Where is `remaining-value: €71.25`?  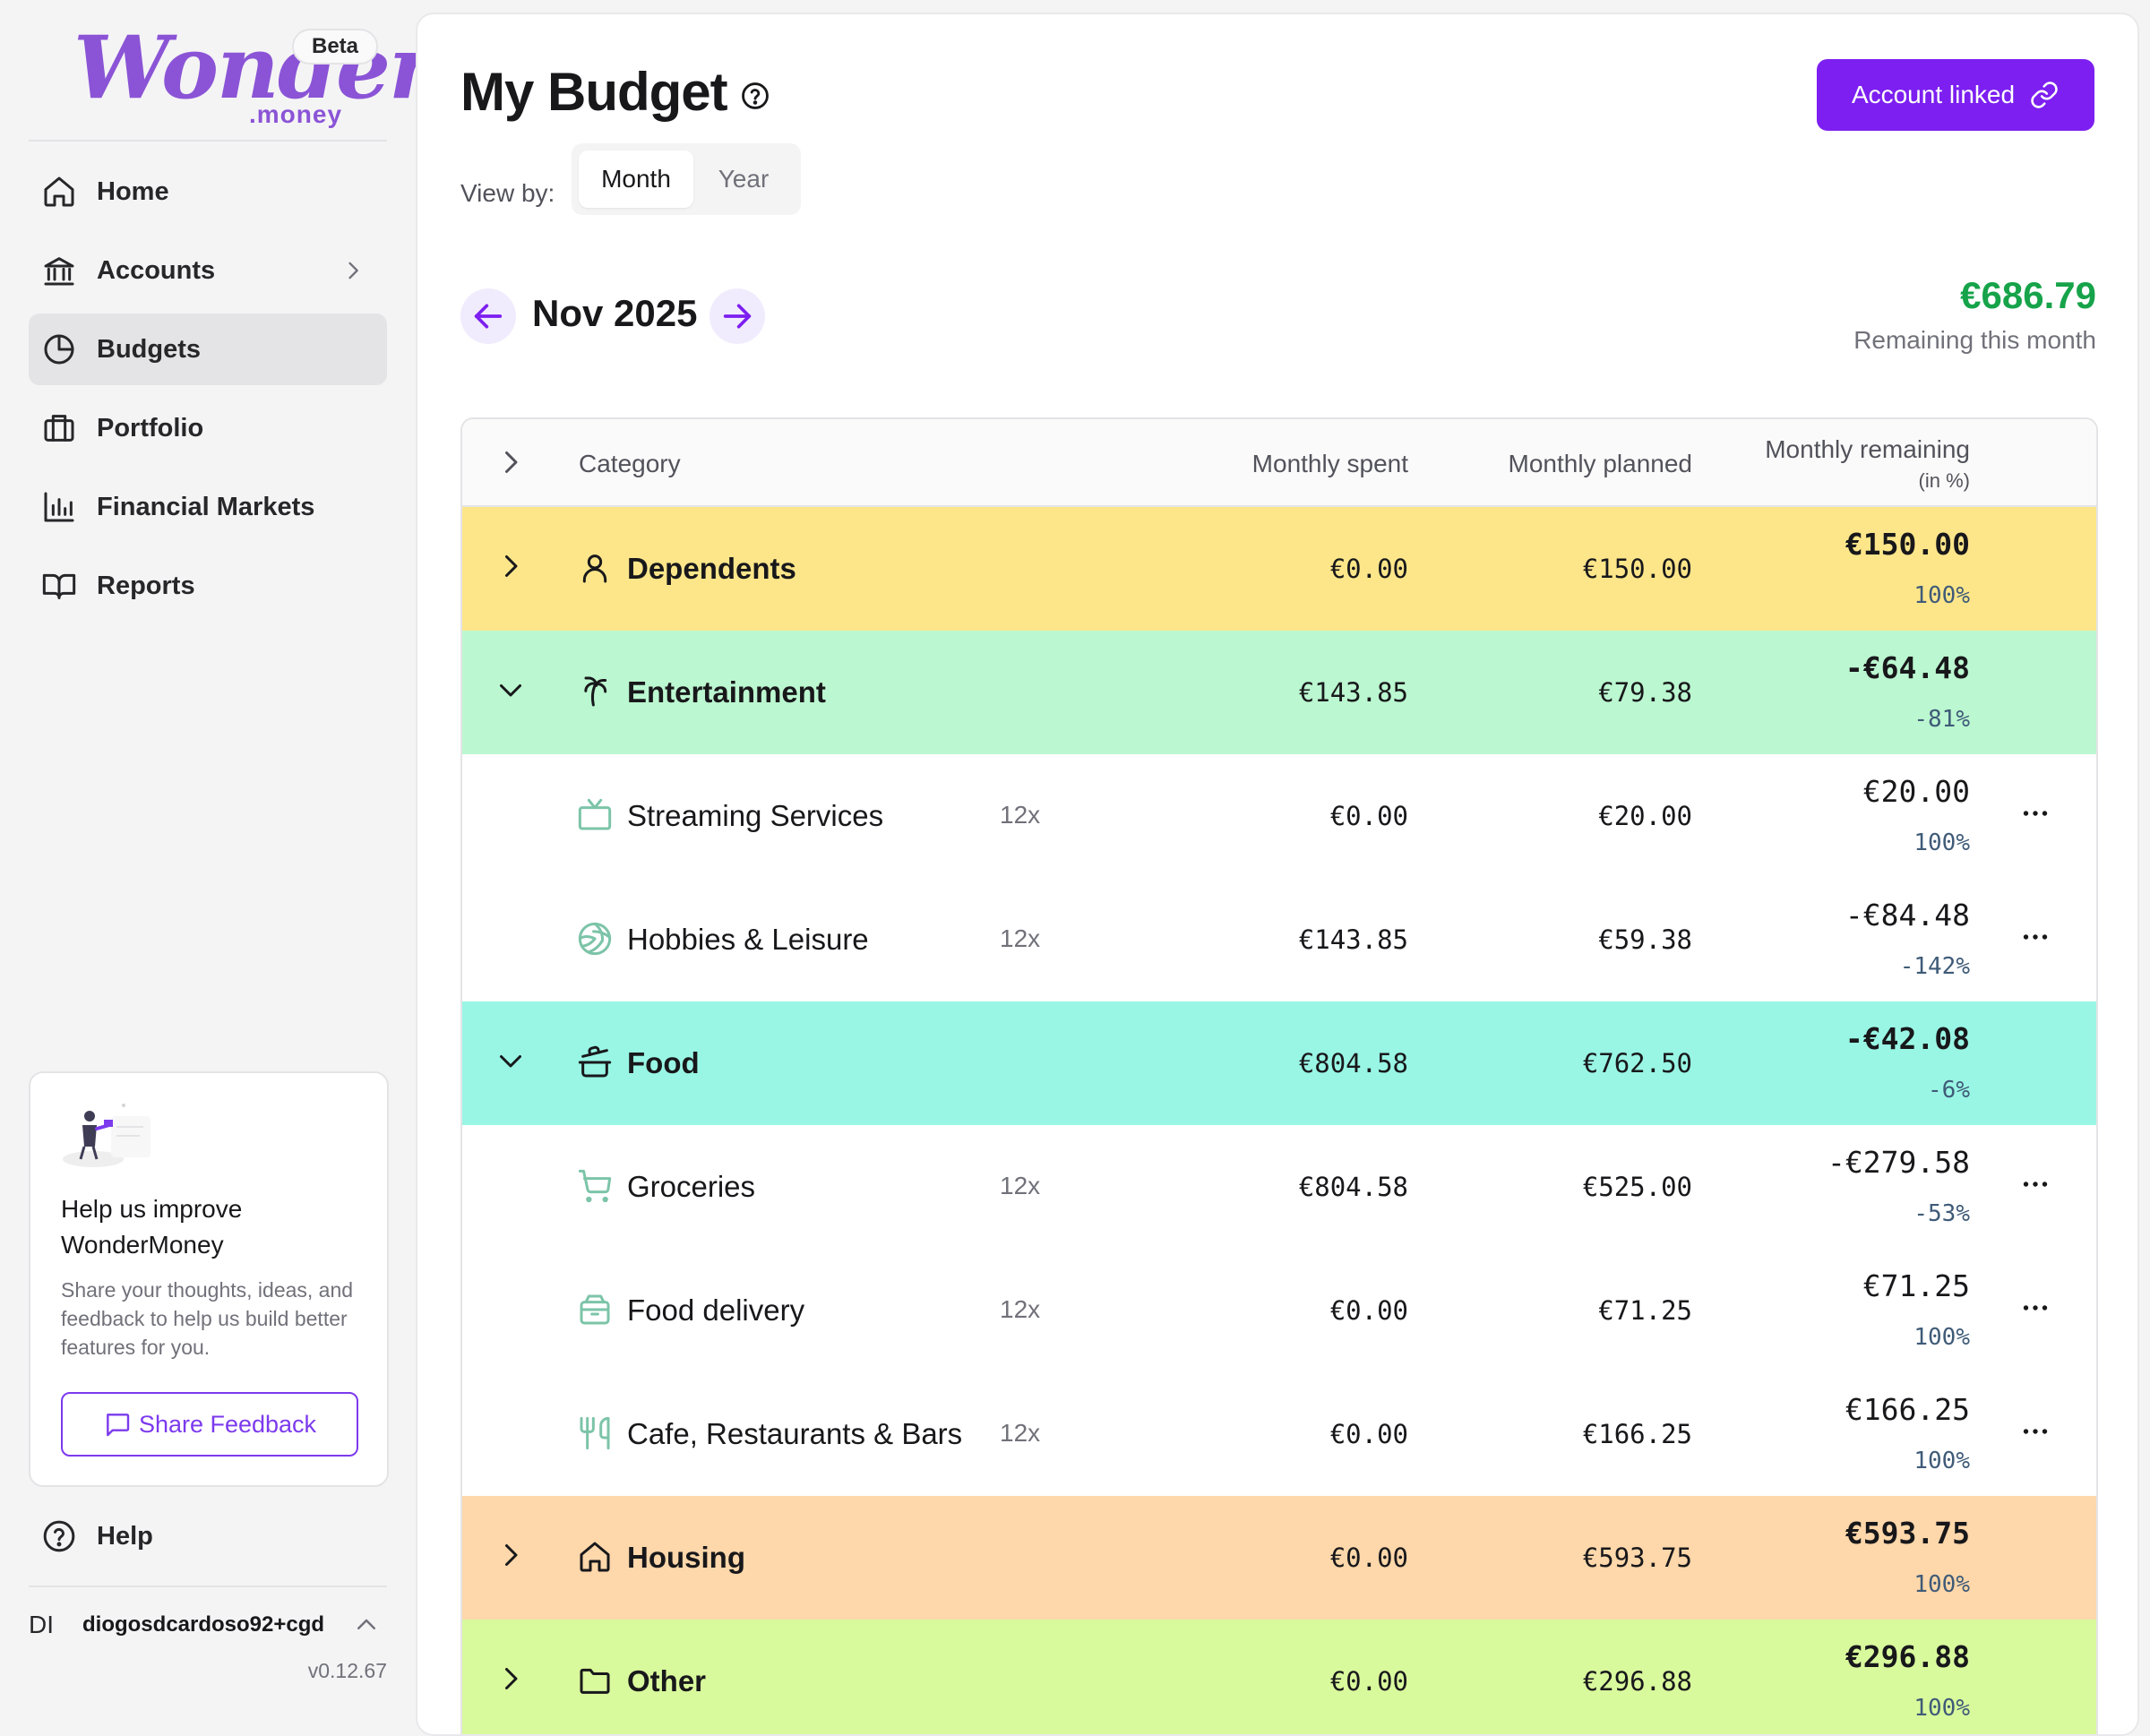
remaining-value: €71.25 is located at coordinates (1916, 1285).